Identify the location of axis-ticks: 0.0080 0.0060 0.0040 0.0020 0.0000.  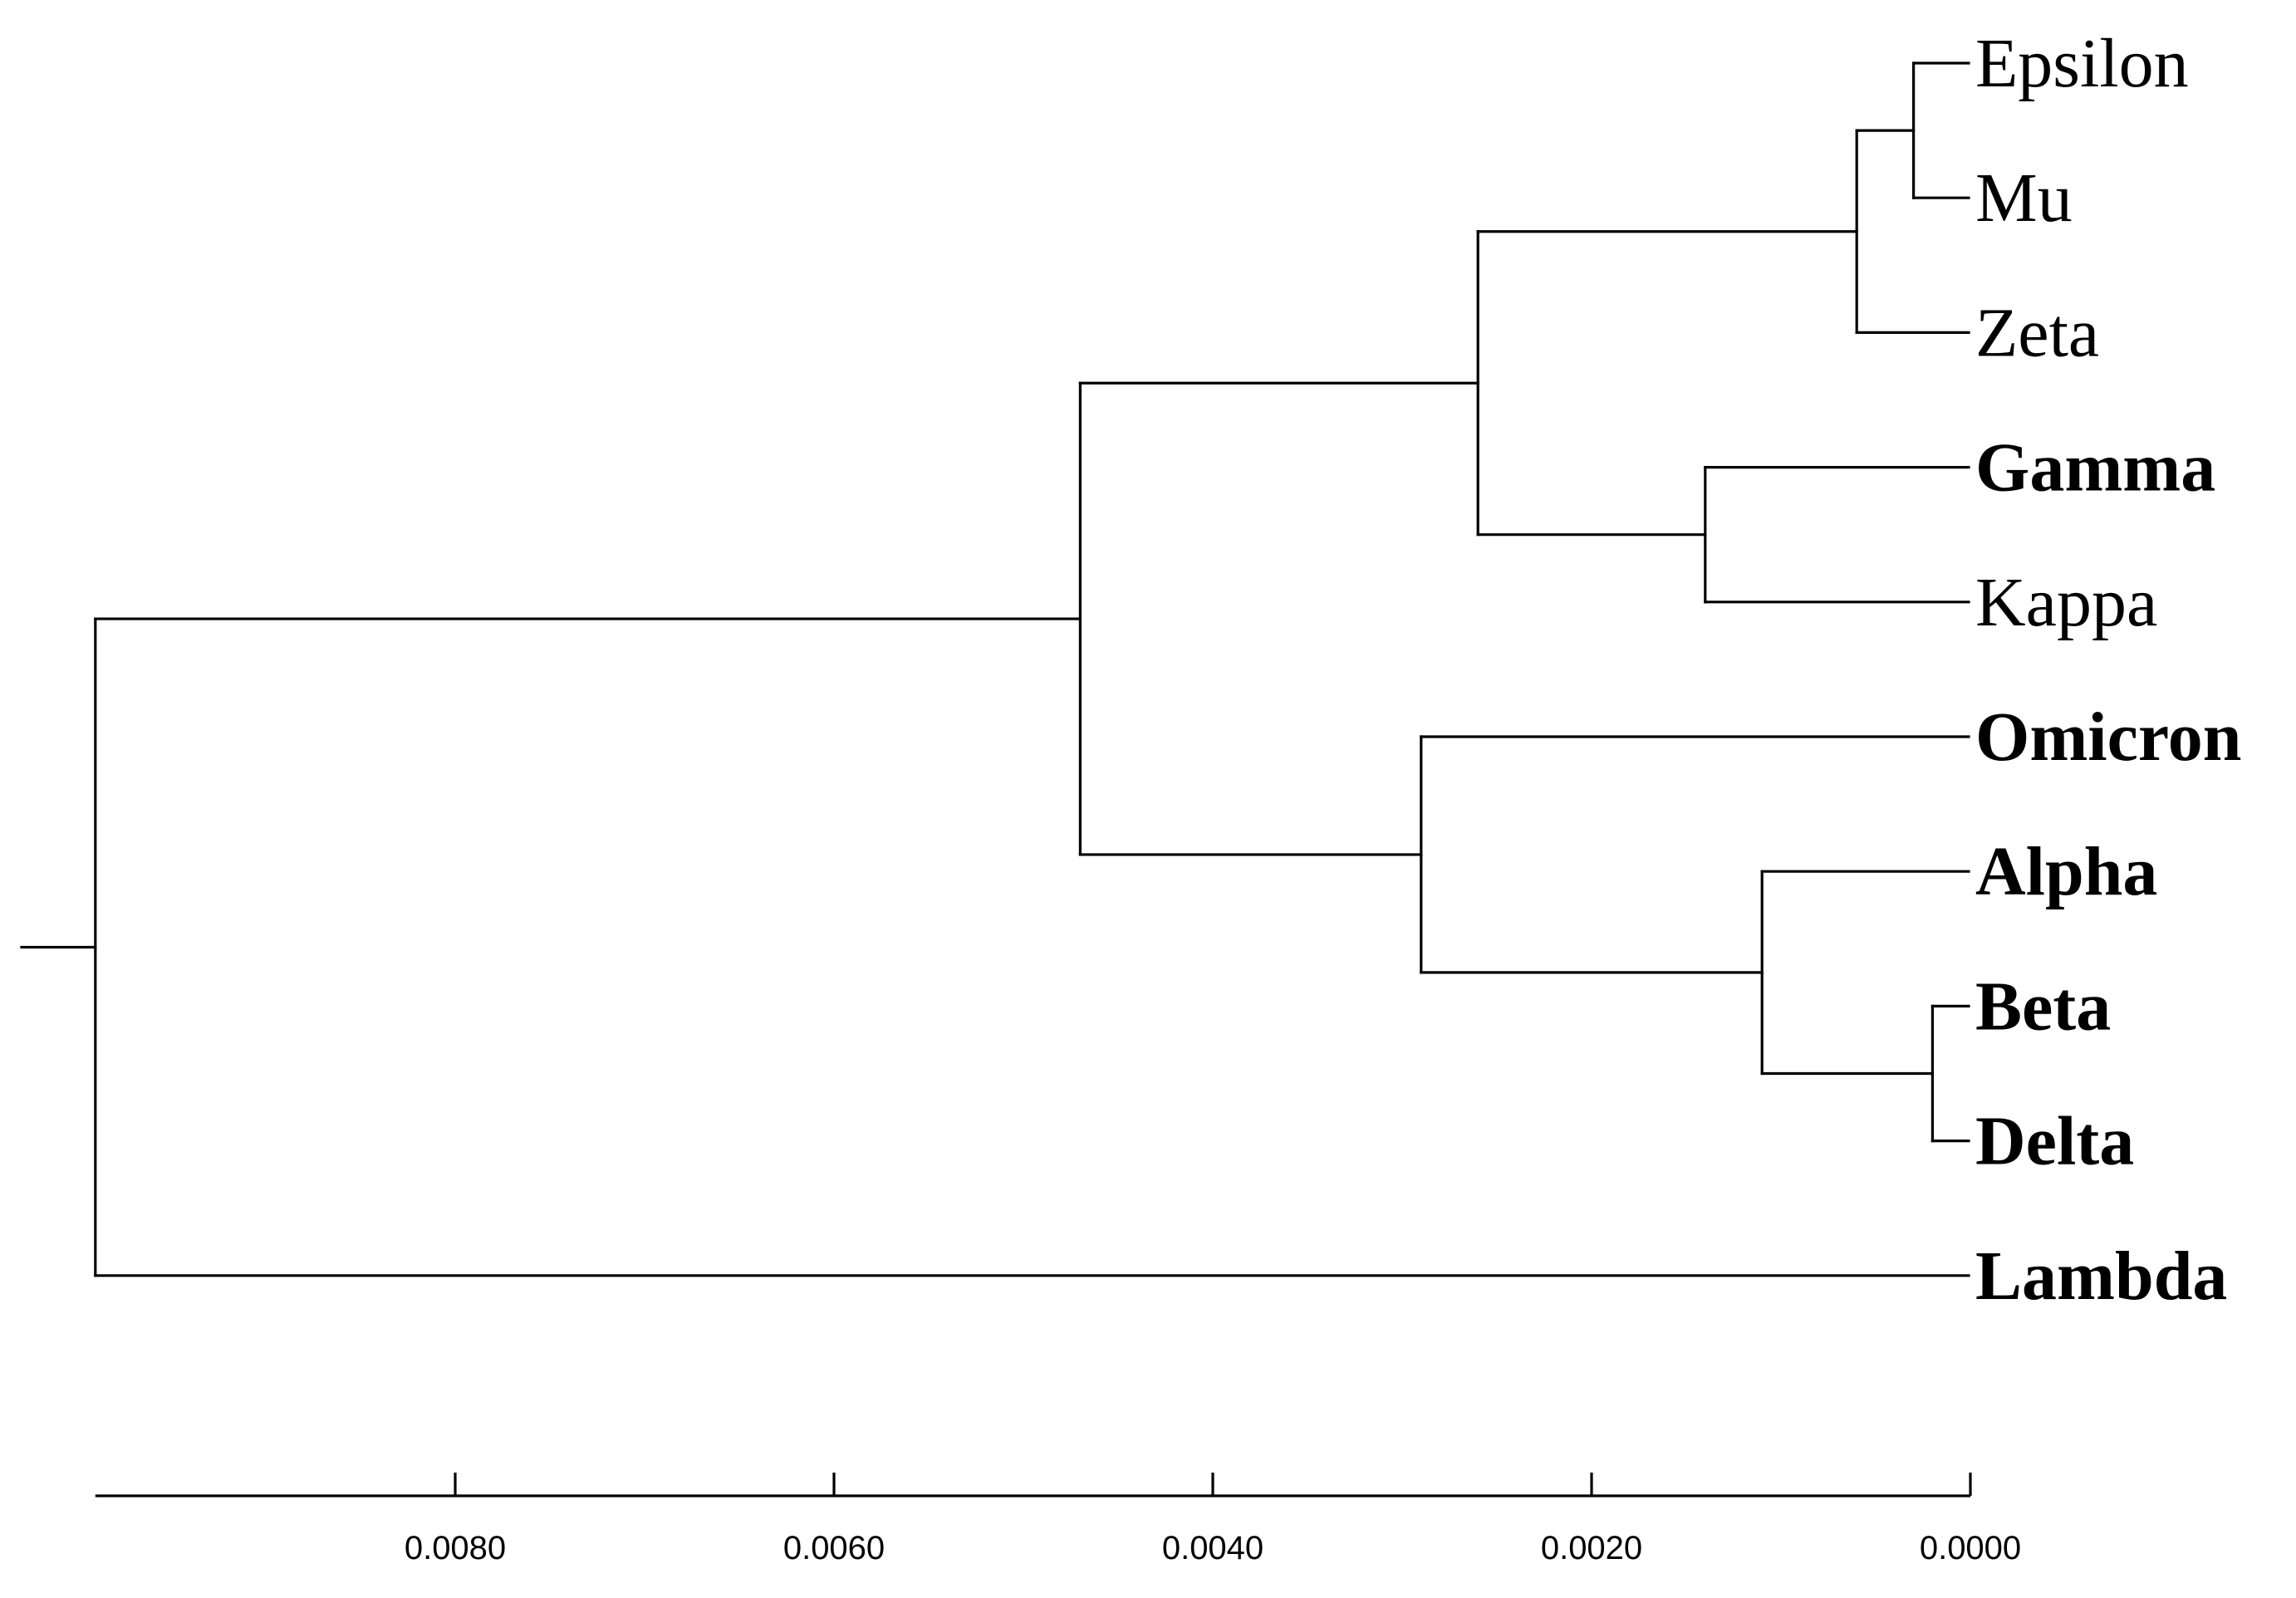
(1213, 1519).